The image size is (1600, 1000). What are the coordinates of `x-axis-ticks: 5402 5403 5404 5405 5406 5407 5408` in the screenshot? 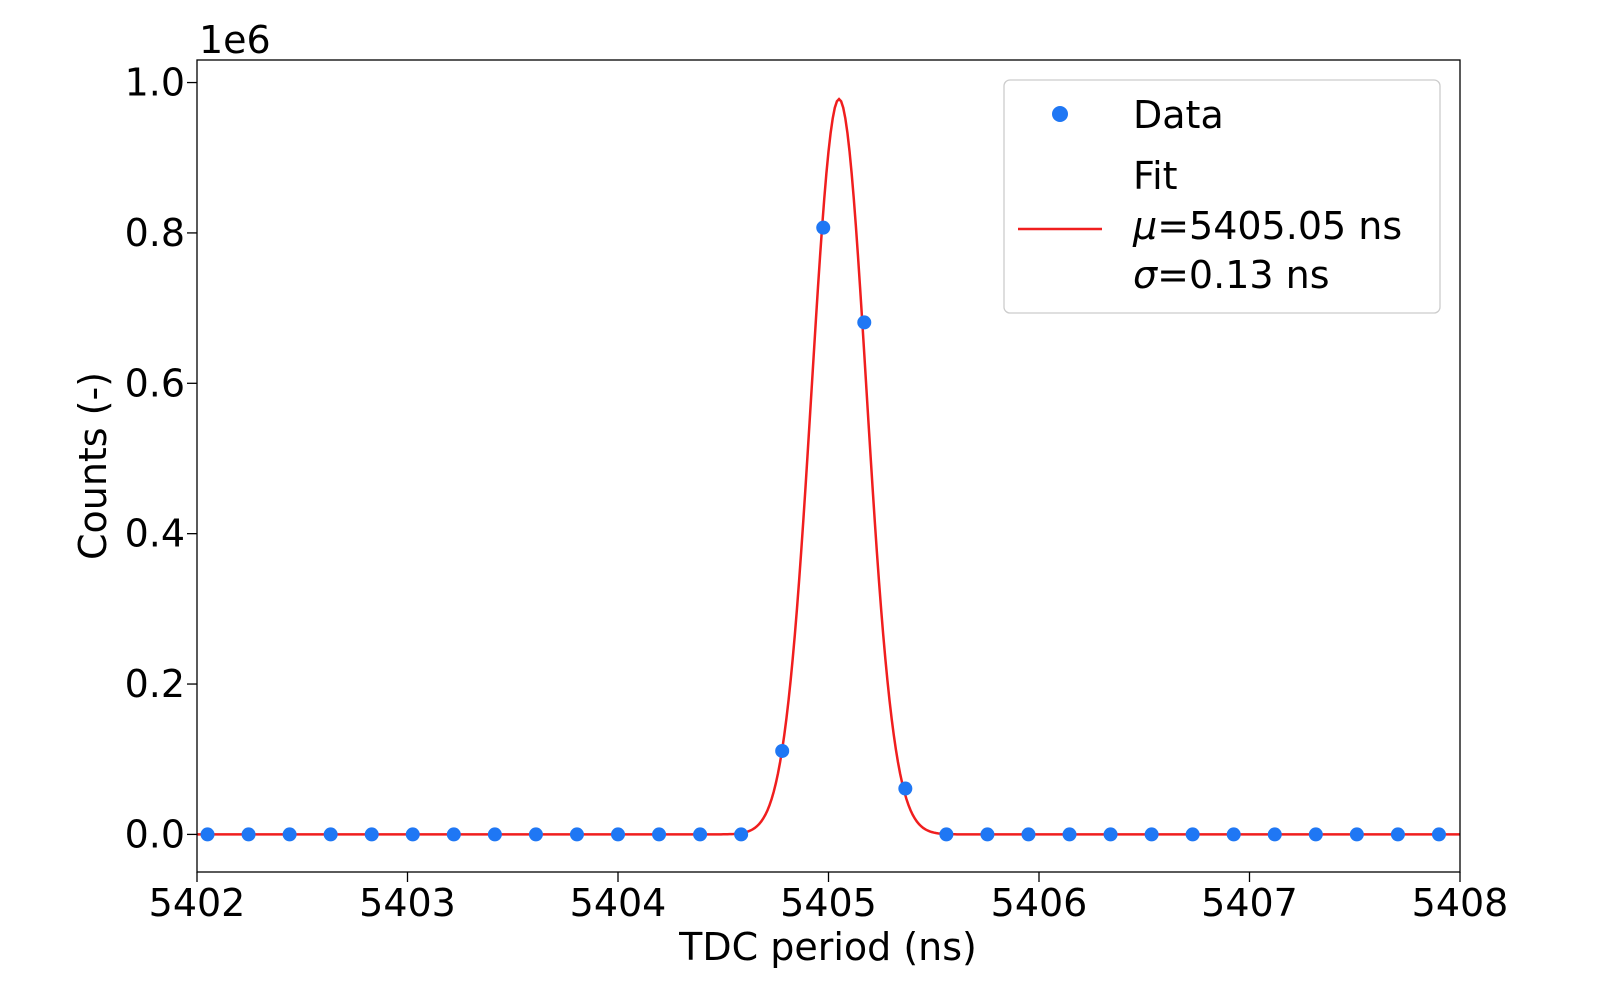 It's located at (829, 898).